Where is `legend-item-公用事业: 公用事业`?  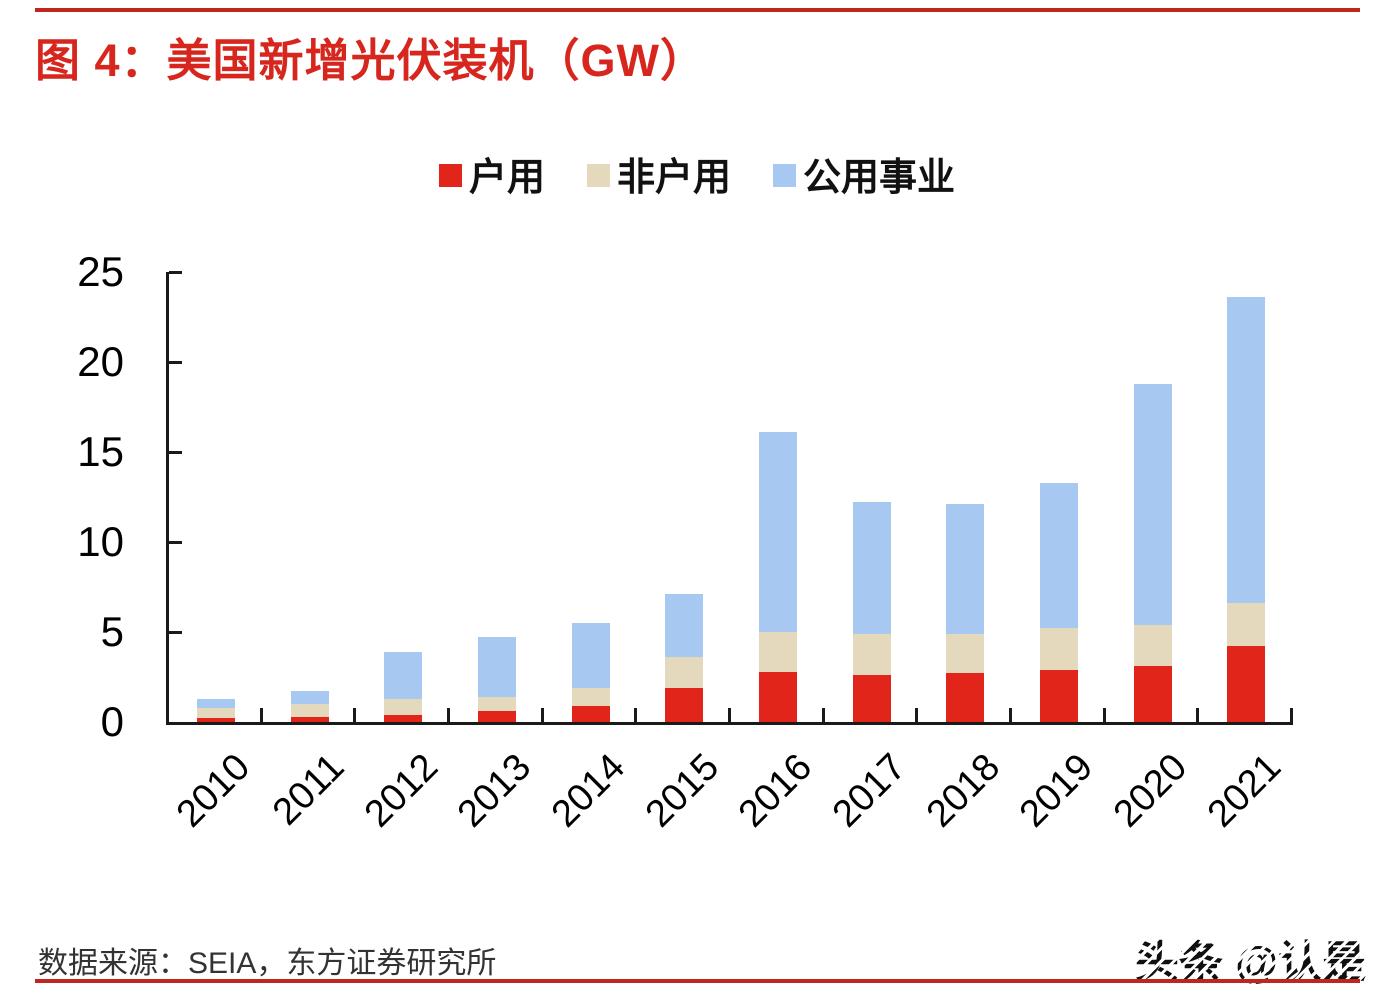
legend-item-公用事业: 公用事业 is located at coordinates (864, 173).